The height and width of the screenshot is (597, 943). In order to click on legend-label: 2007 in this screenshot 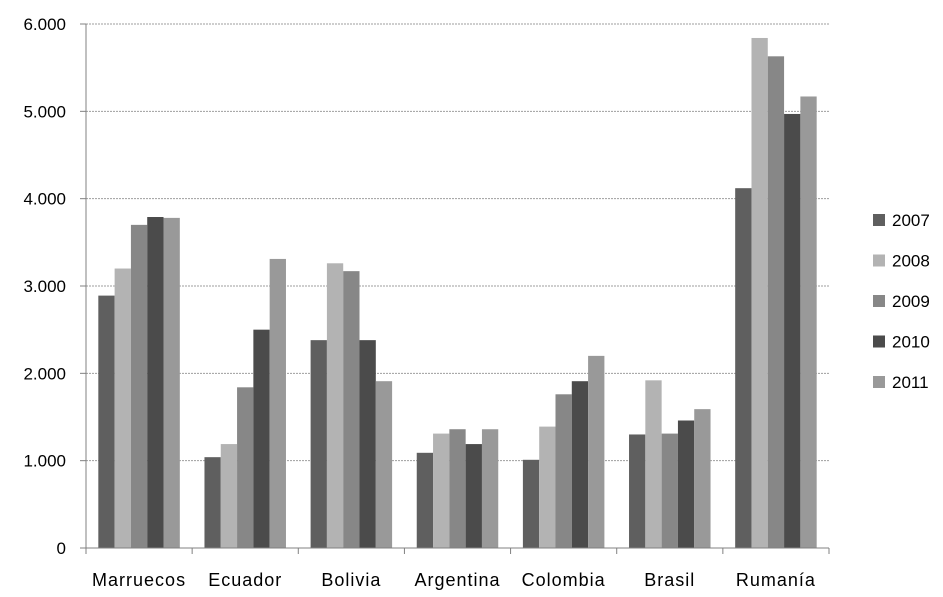, I will do `click(911, 220)`.